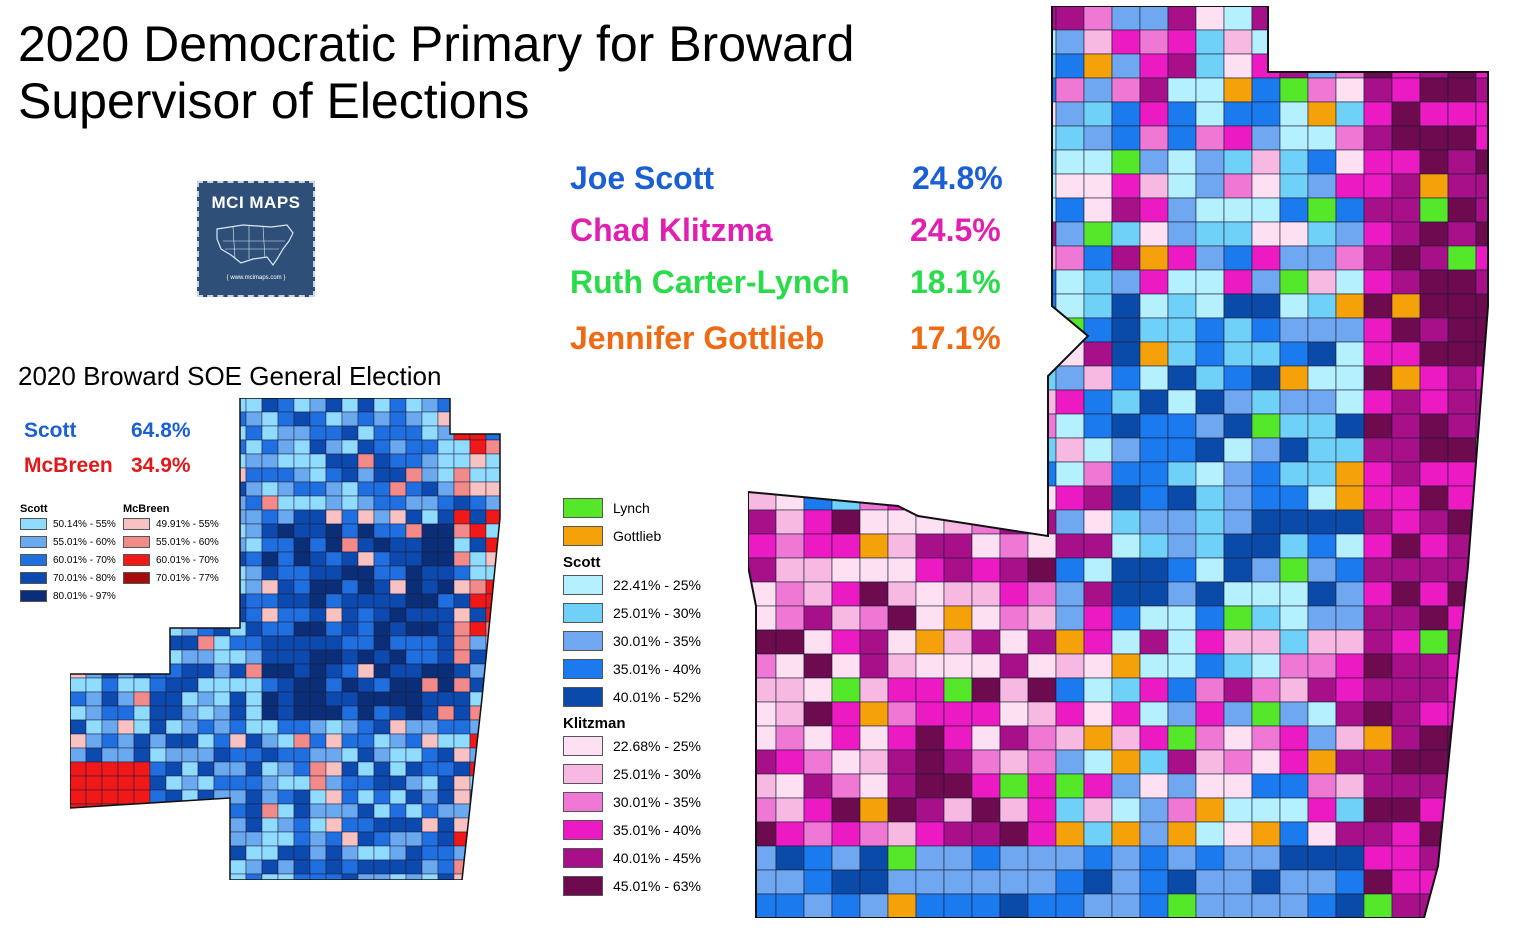 This screenshot has height=933, width=1536. What do you see at coordinates (583, 802) in the screenshot?
I see `primary-legend-klitzman-swatch` at bounding box center [583, 802].